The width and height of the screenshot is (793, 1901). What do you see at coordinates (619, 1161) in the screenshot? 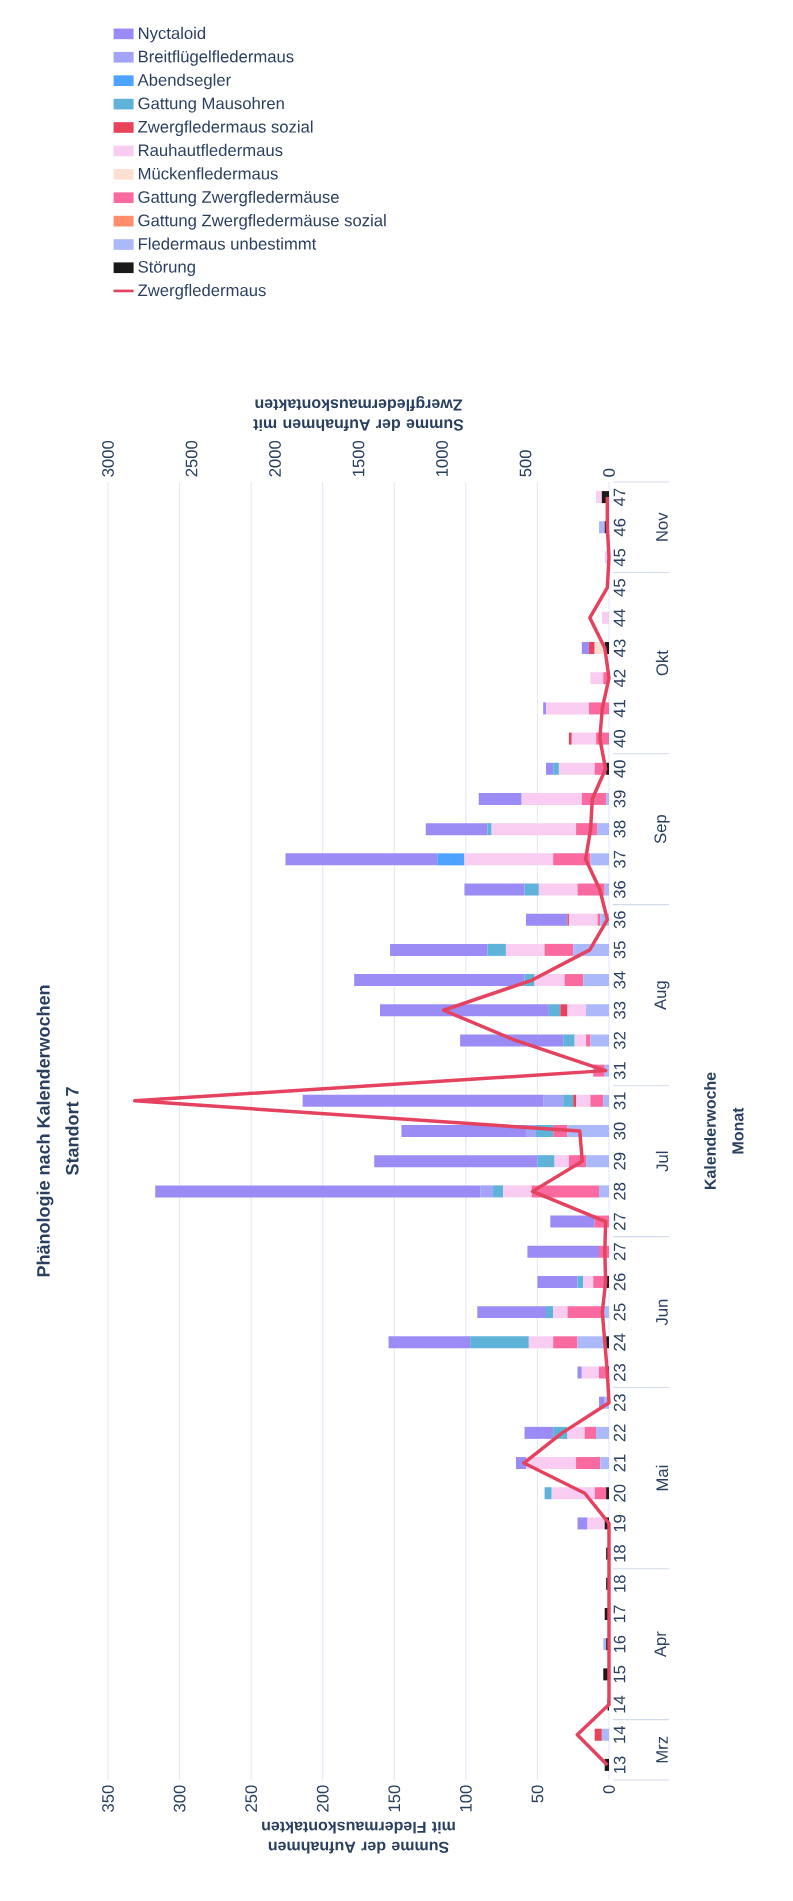
I see `y-tick-label: 29` at bounding box center [619, 1161].